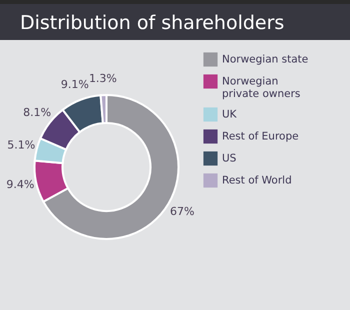 Image resolution: width=350 pixels, height=310 pixels. I want to click on data-label: 9.1%, so click(74, 84).